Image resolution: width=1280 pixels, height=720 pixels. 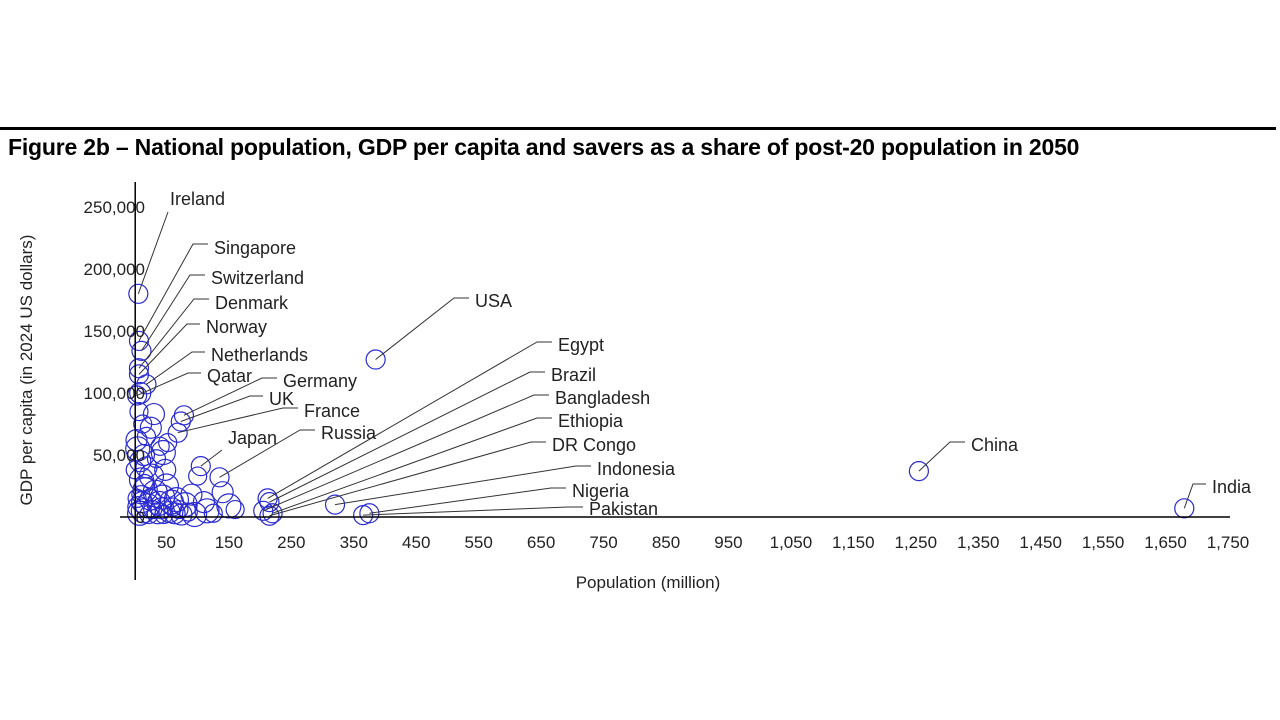 What do you see at coordinates (728, 542) in the screenshot?
I see `x-tick-label: 950` at bounding box center [728, 542].